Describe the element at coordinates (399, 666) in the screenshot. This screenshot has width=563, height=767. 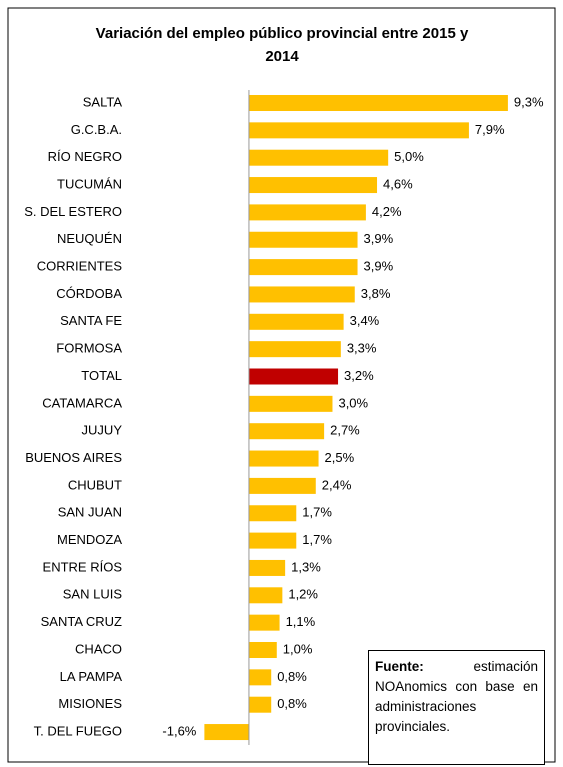
I see `note-label: Fuente:` at that location.